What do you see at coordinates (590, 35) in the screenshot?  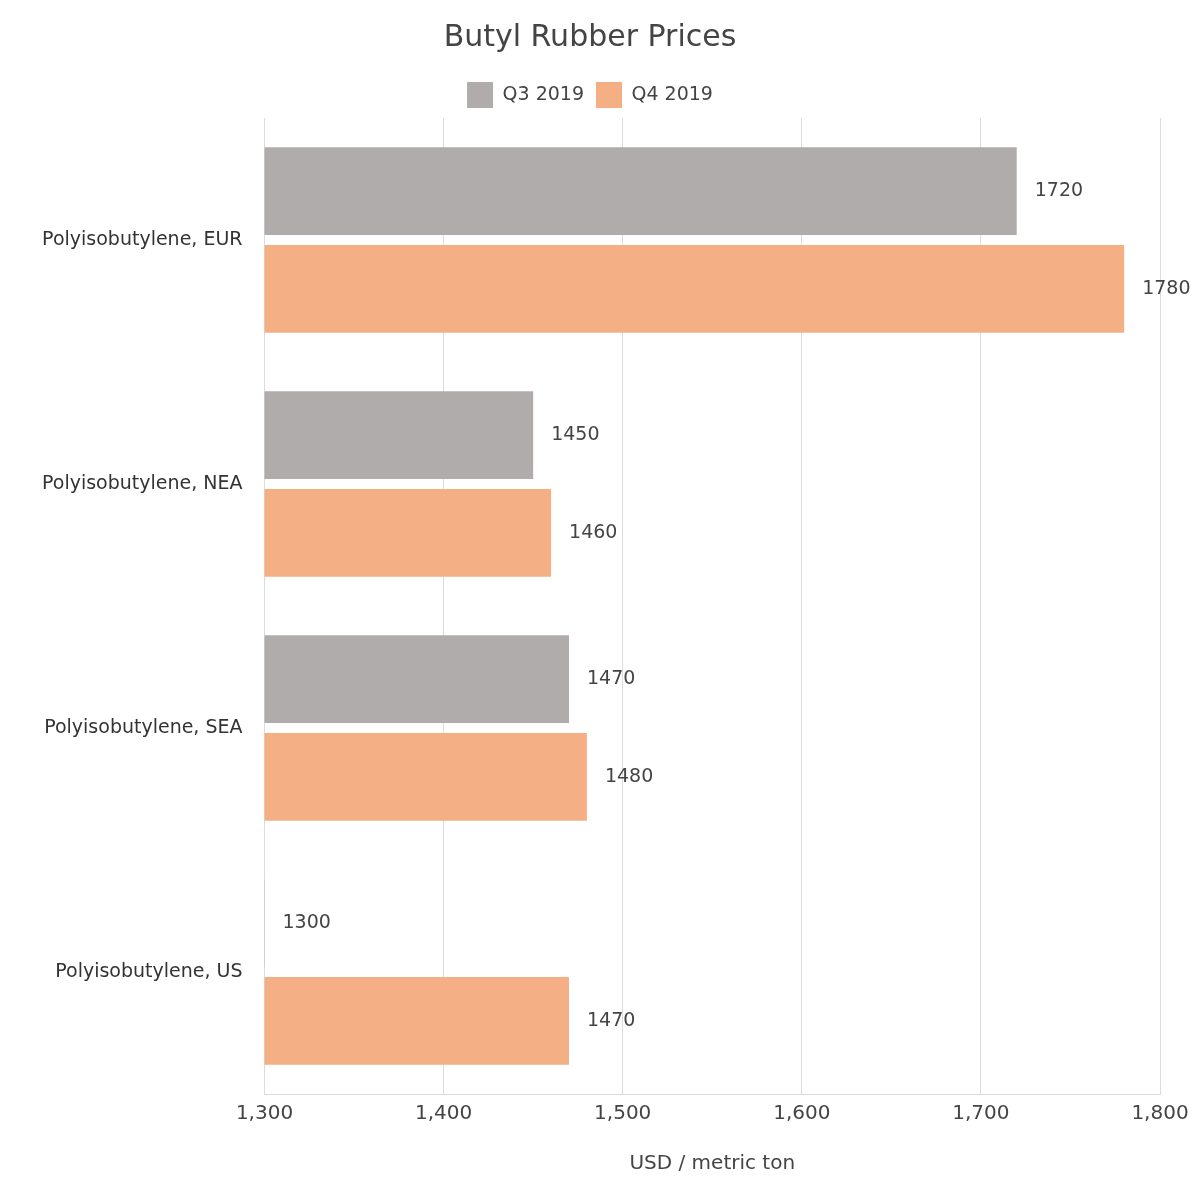 I see `chart-title: Butyl Rubber Prices` at bounding box center [590, 35].